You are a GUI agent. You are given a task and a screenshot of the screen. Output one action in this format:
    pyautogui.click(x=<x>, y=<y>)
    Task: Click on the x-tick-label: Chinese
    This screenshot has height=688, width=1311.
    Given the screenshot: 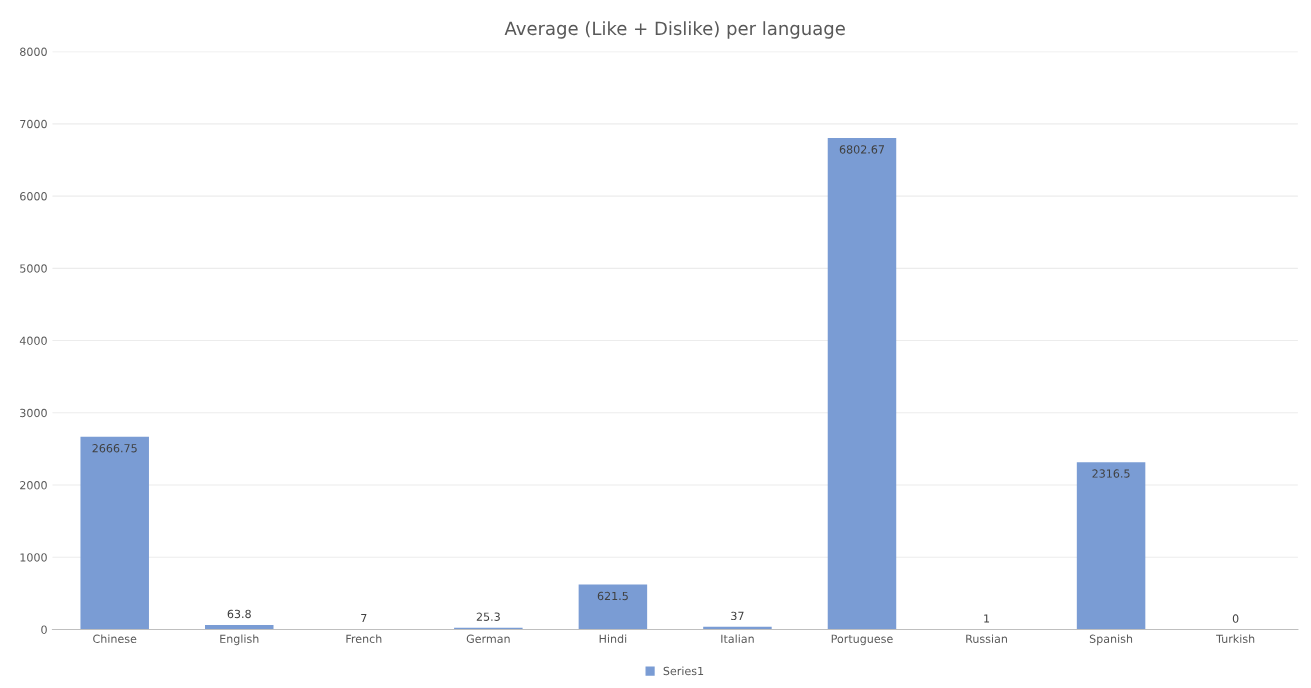 What is the action you would take?
    pyautogui.click(x=115, y=638)
    